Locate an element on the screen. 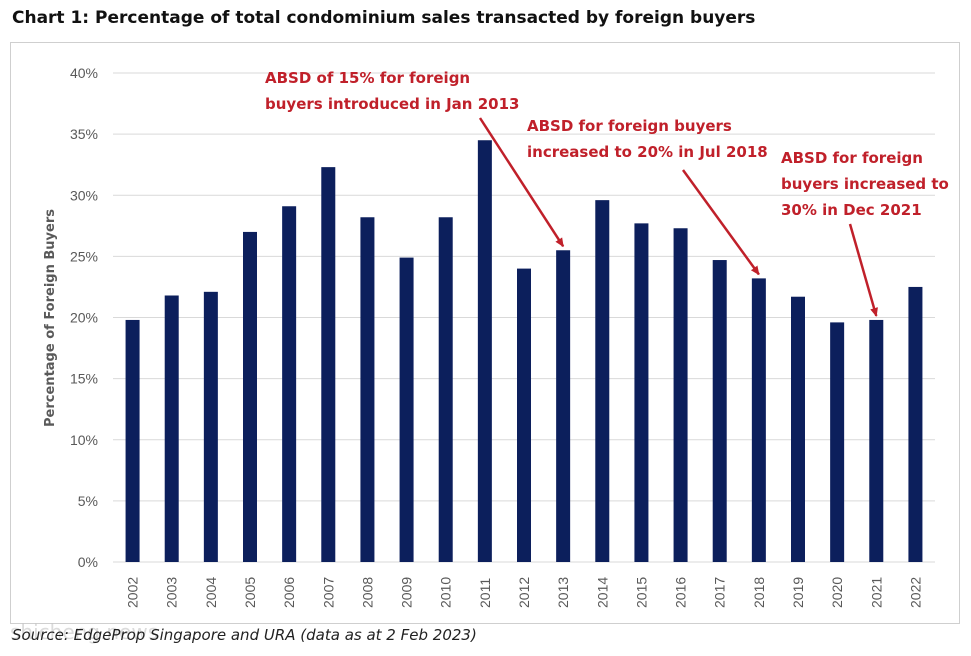 The height and width of the screenshot is (656, 971). y-tick-label: 30% is located at coordinates (84, 195).